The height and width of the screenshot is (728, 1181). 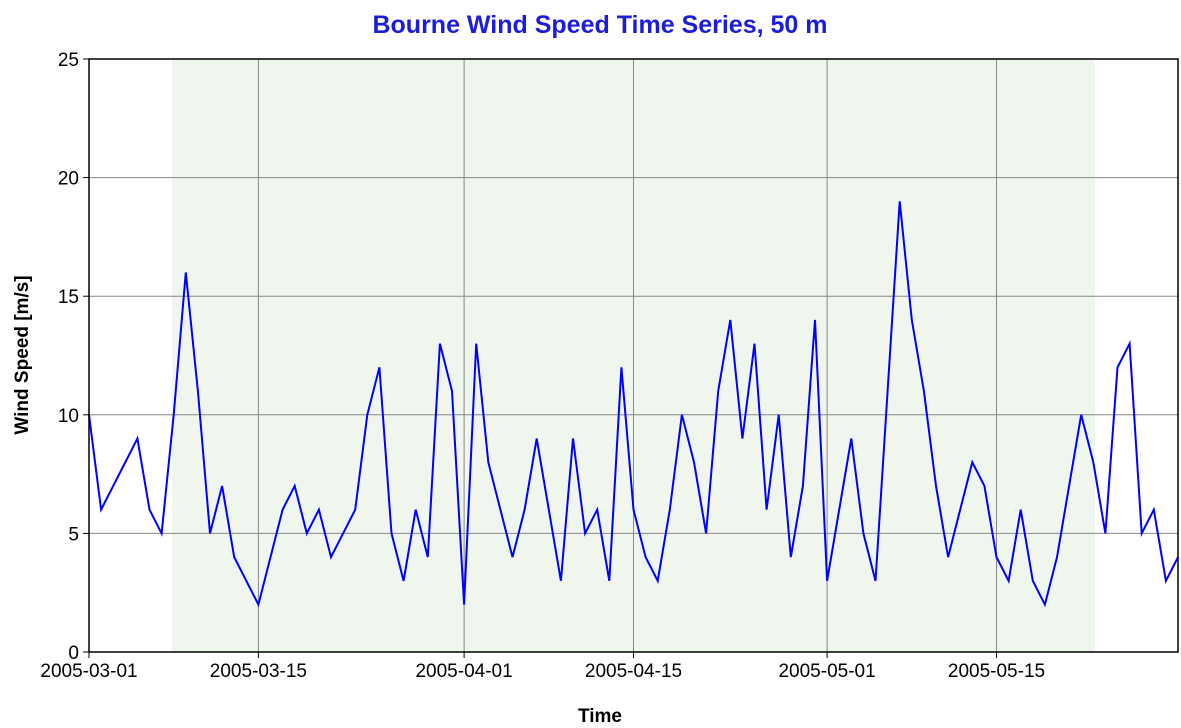 What do you see at coordinates (600, 716) in the screenshot?
I see `x-axis-label: Time` at bounding box center [600, 716].